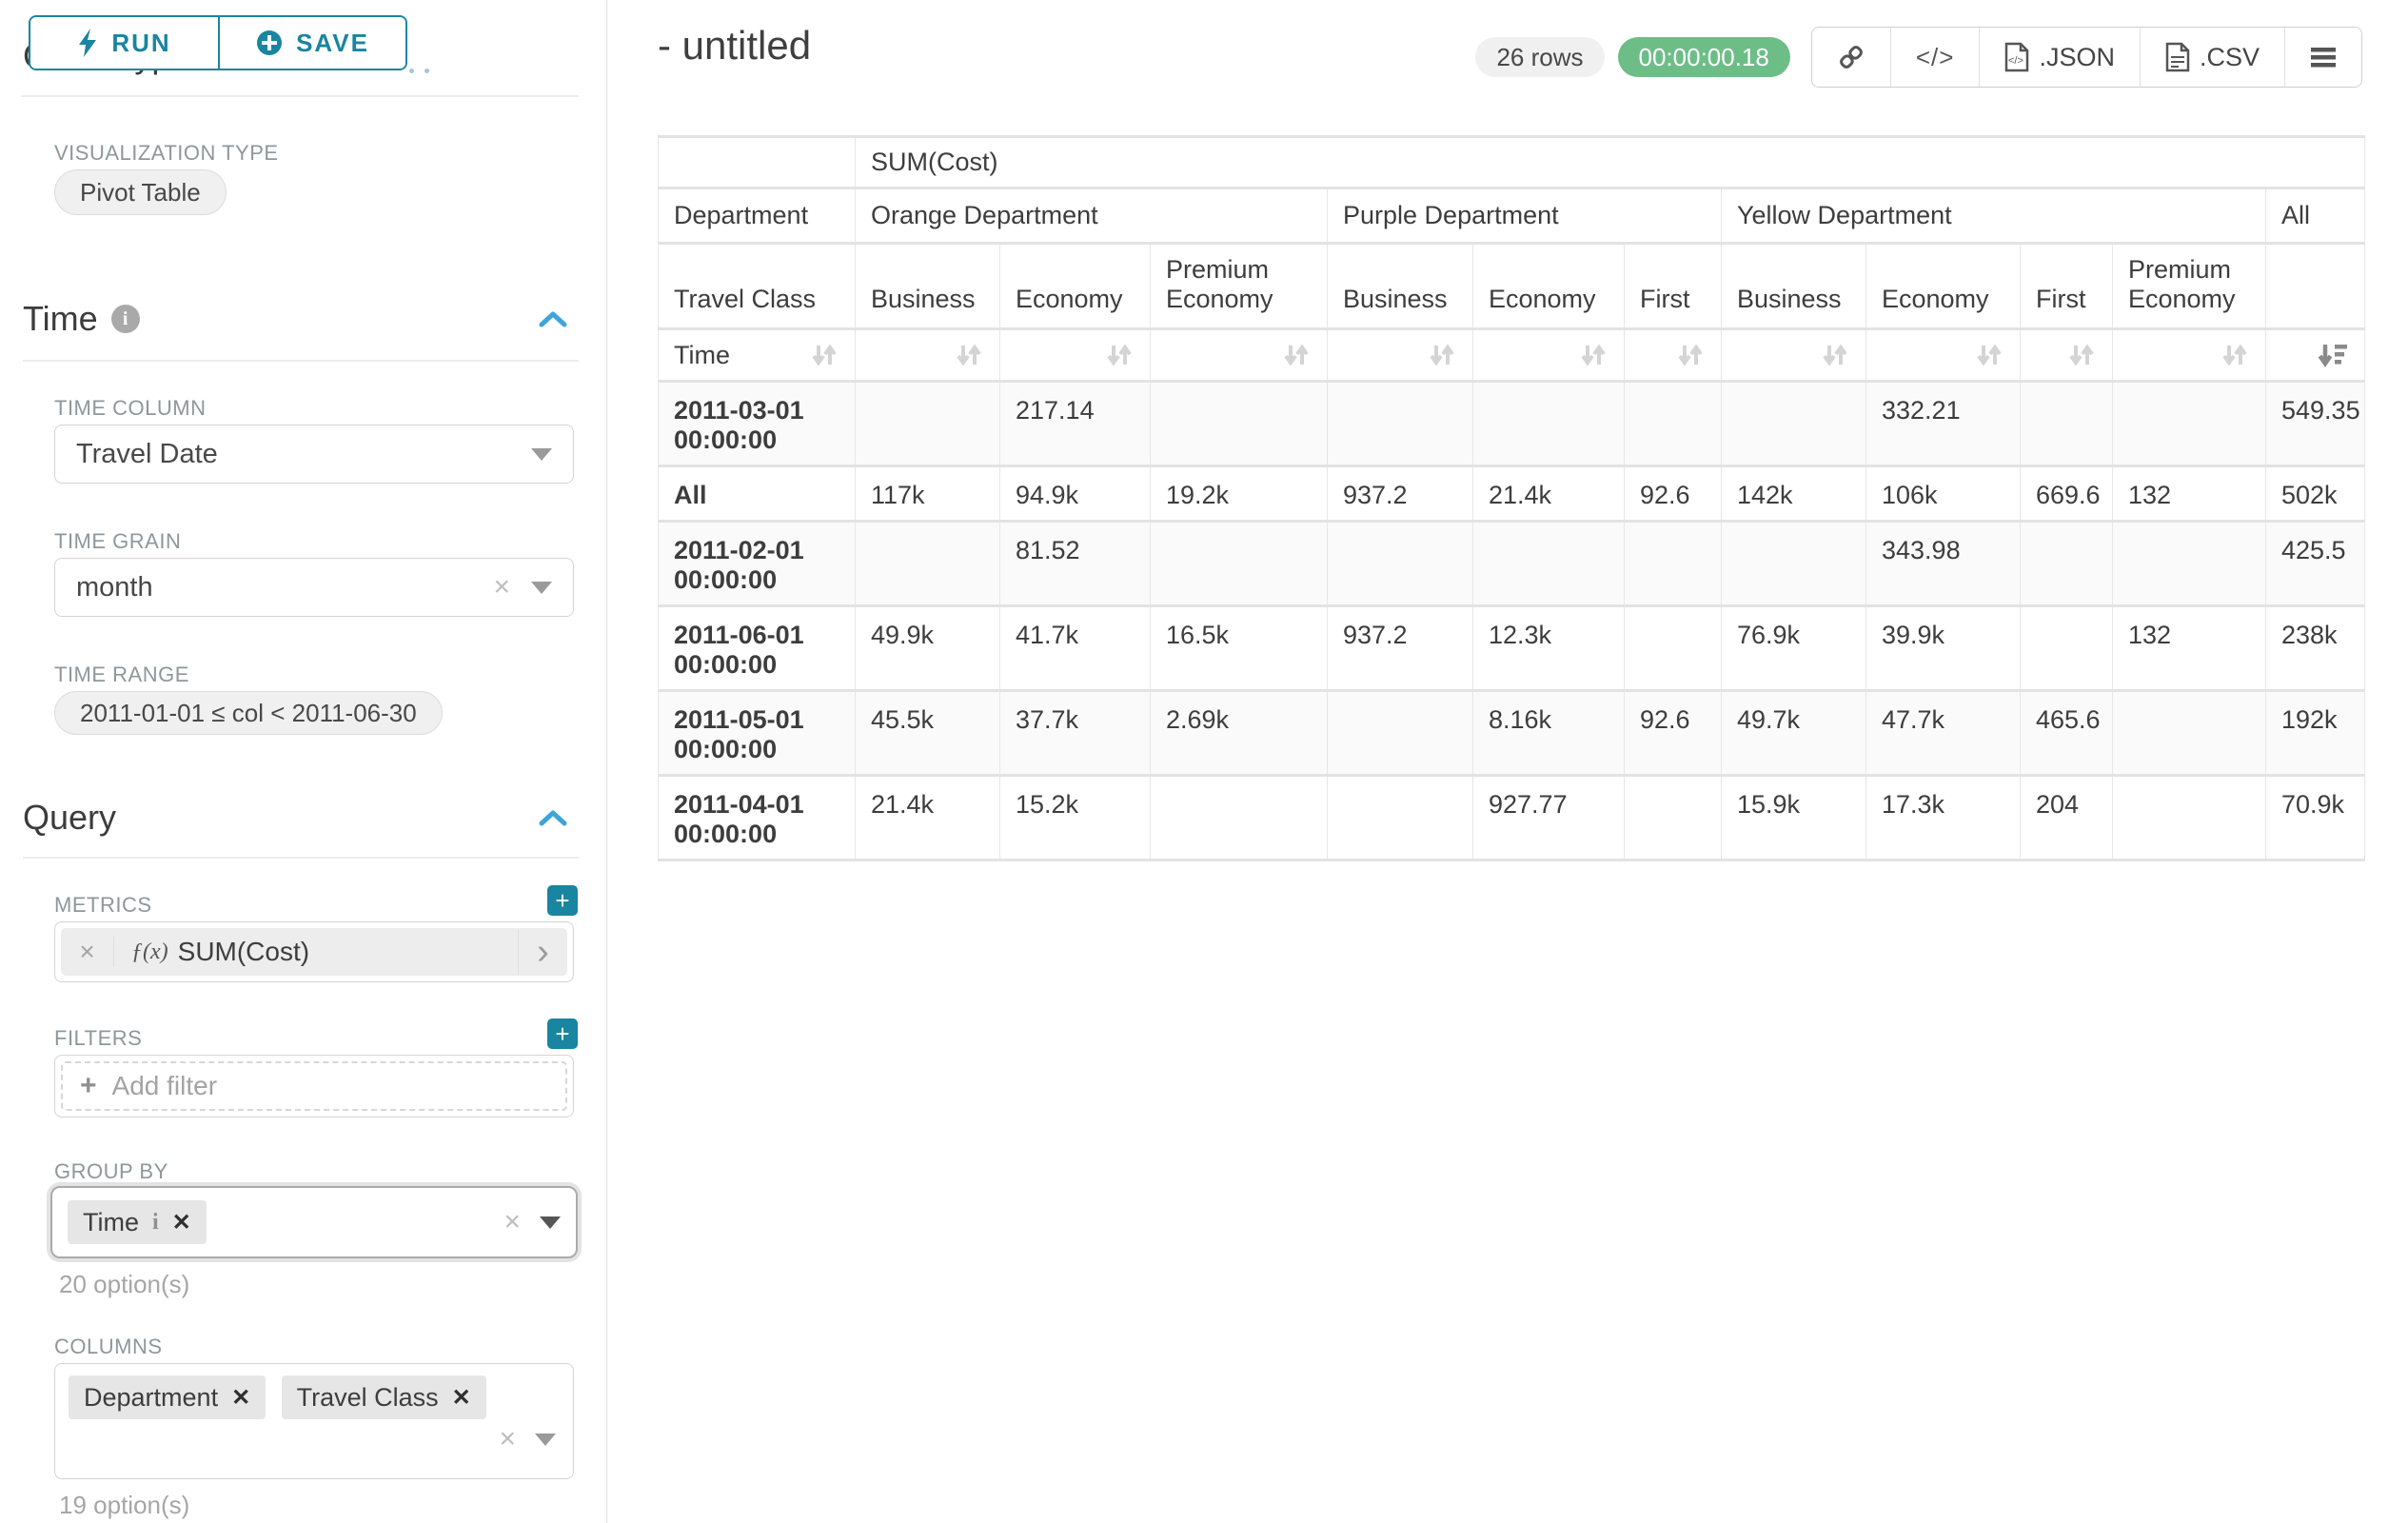 This screenshot has width=2408, height=1523. What do you see at coordinates (2315, 355) in the screenshot?
I see `all-sort-header-active` at bounding box center [2315, 355].